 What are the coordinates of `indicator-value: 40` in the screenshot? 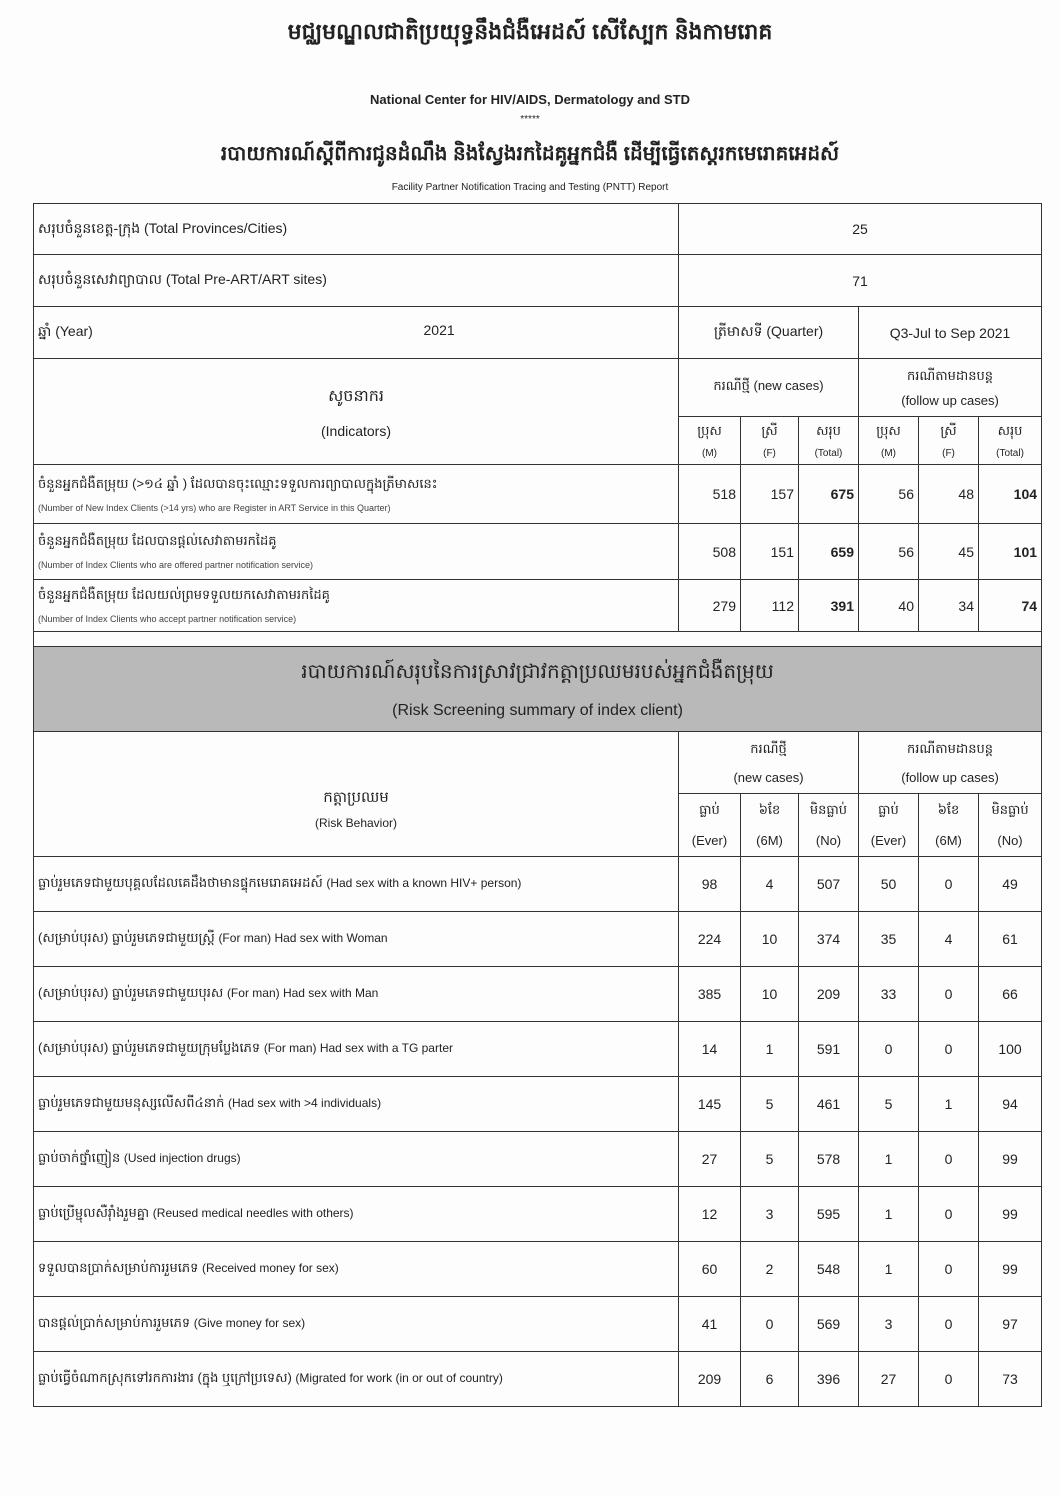 It's located at (888, 605).